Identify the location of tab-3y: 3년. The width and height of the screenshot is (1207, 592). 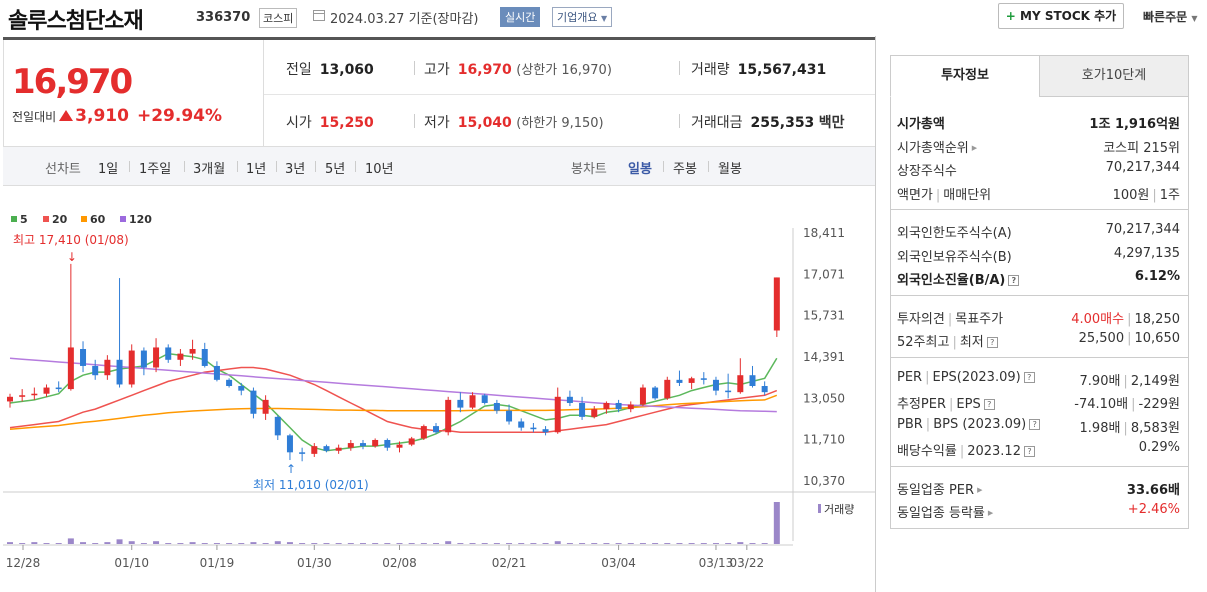
(295, 169).